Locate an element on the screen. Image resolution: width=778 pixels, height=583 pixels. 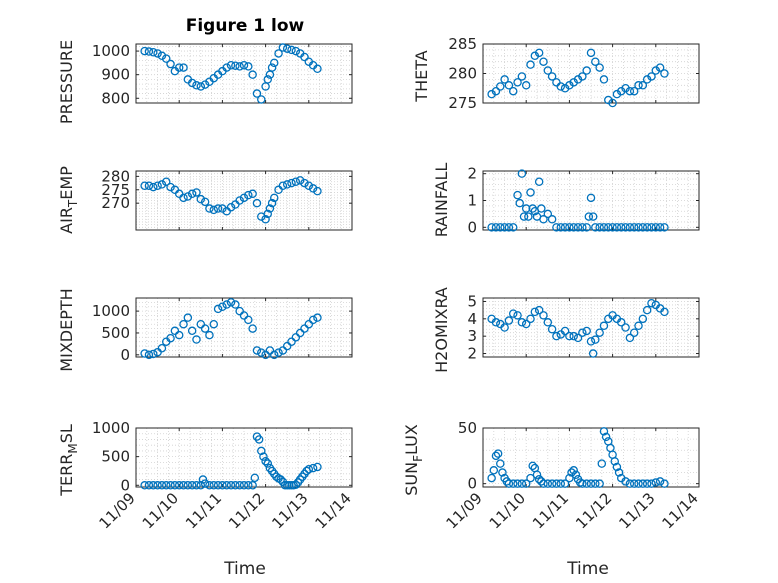
y-tick-label: 1 is located at coordinates (472, 201).